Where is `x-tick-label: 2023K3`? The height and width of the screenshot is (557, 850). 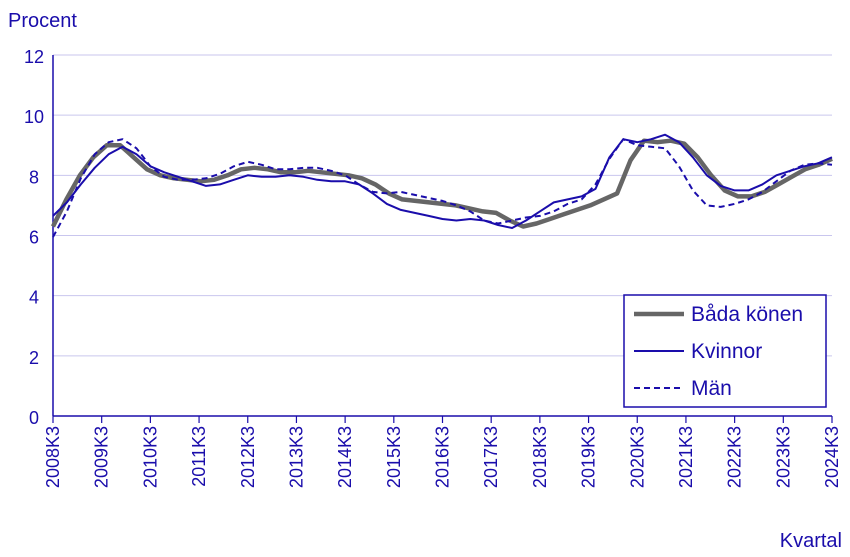 x-tick-label: 2023K3 is located at coordinates (783, 457).